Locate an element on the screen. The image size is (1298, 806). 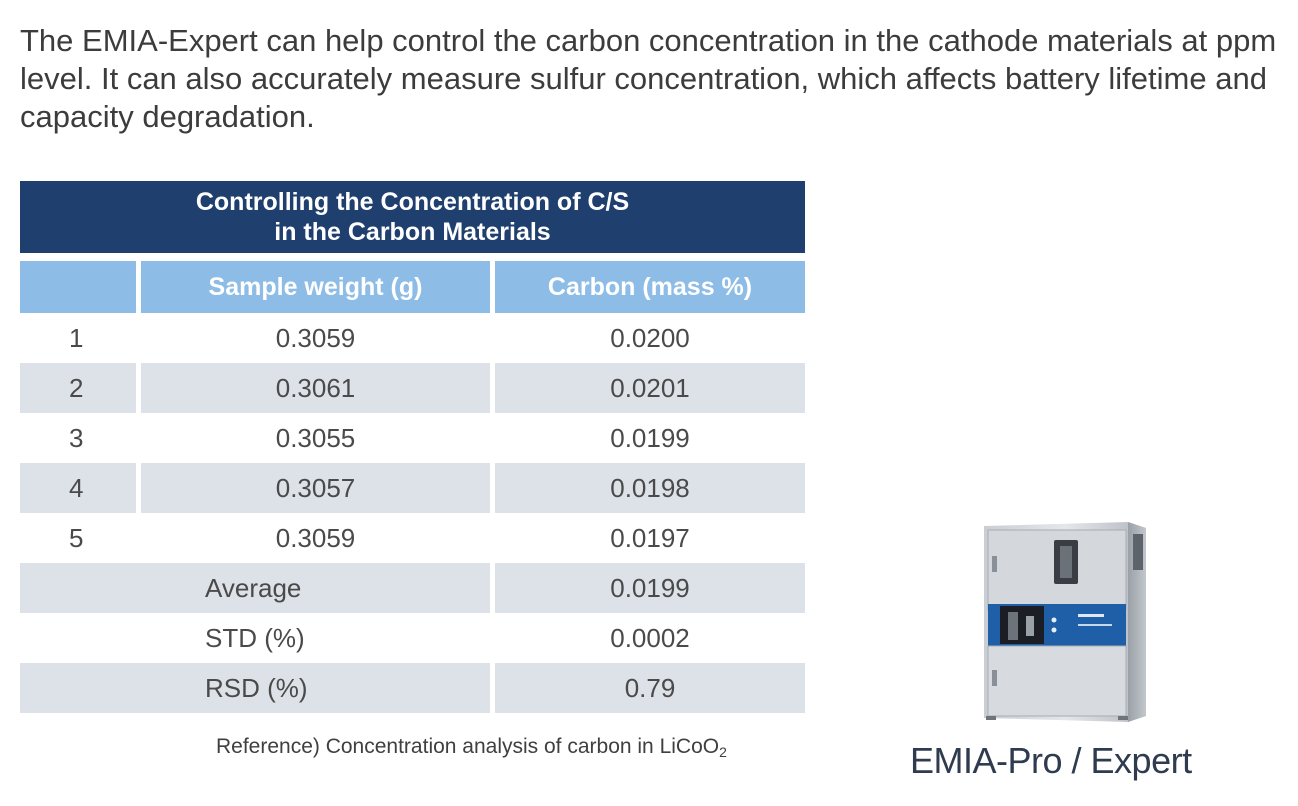
row-number: 2 is located at coordinates (78, 388).